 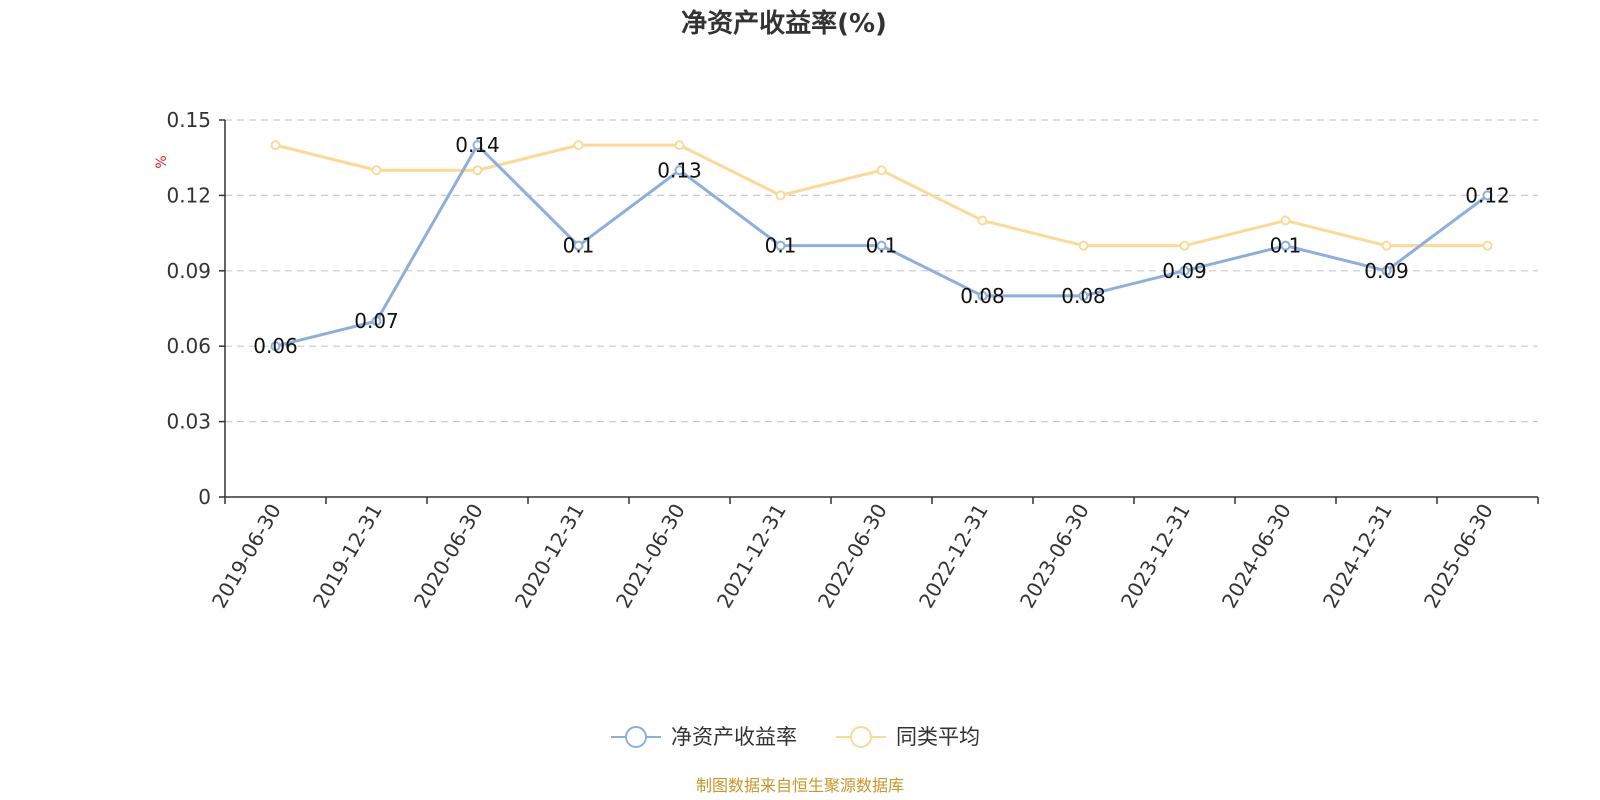 I want to click on y-tick-label: 0, so click(x=204, y=497).